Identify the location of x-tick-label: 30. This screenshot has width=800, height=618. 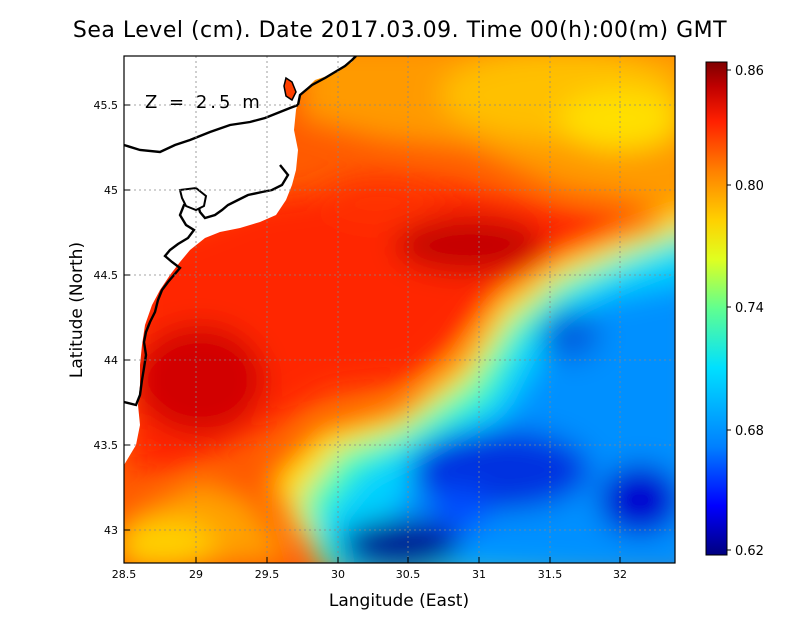
(338, 574).